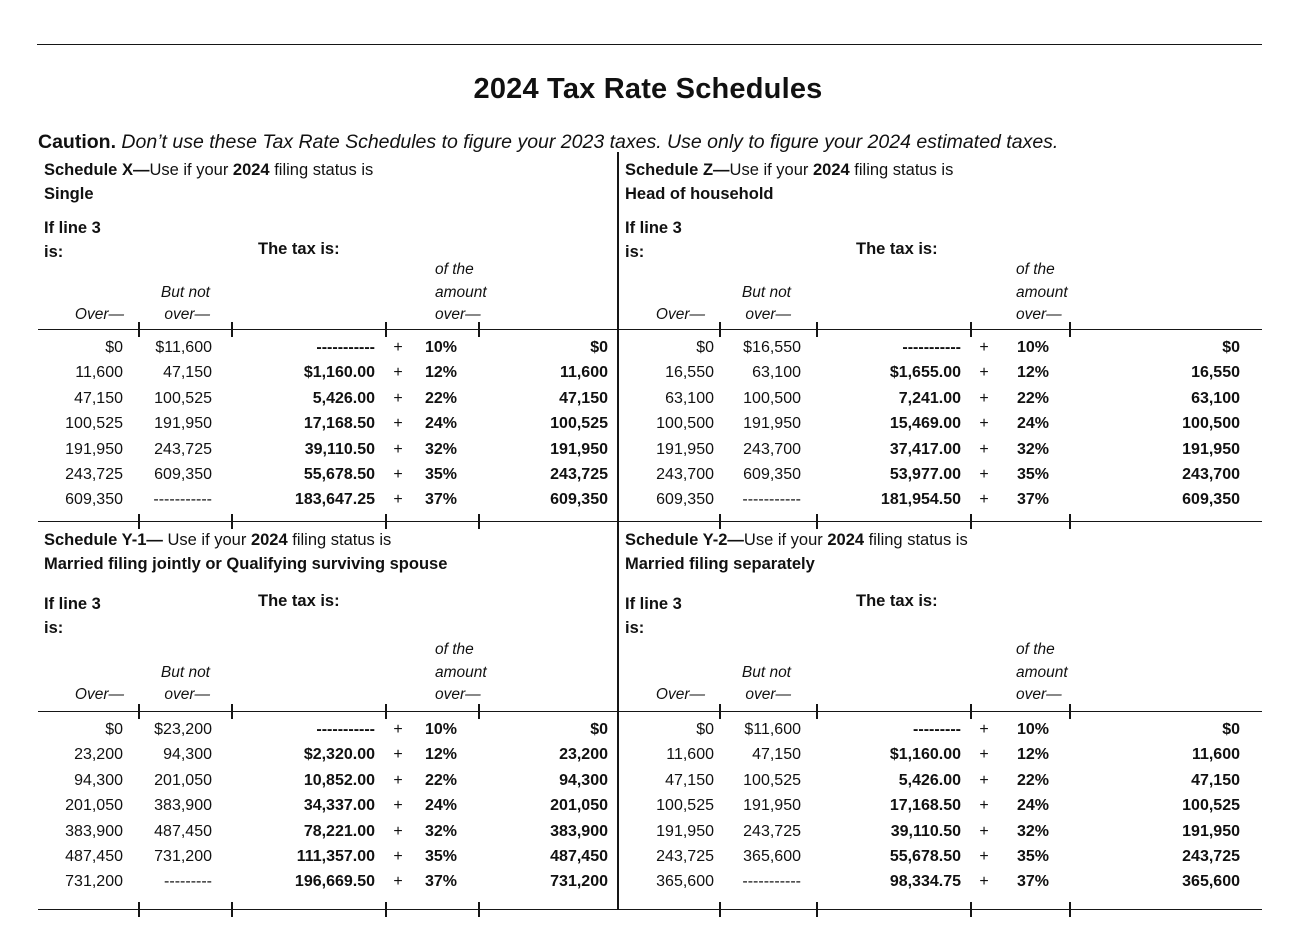 This screenshot has height=938, width=1296. Describe the element at coordinates (334, 882) in the screenshot. I see `base-tax-value: 196,669.50` at that location.